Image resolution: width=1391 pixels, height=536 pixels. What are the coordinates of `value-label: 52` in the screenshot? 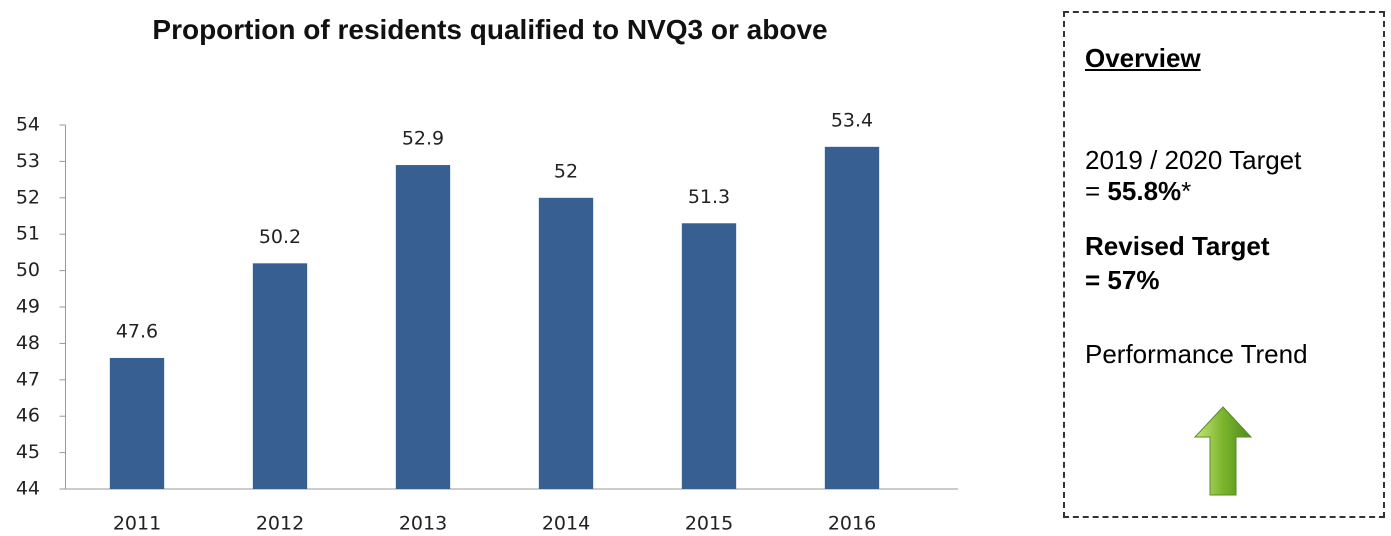 It's located at (566, 171).